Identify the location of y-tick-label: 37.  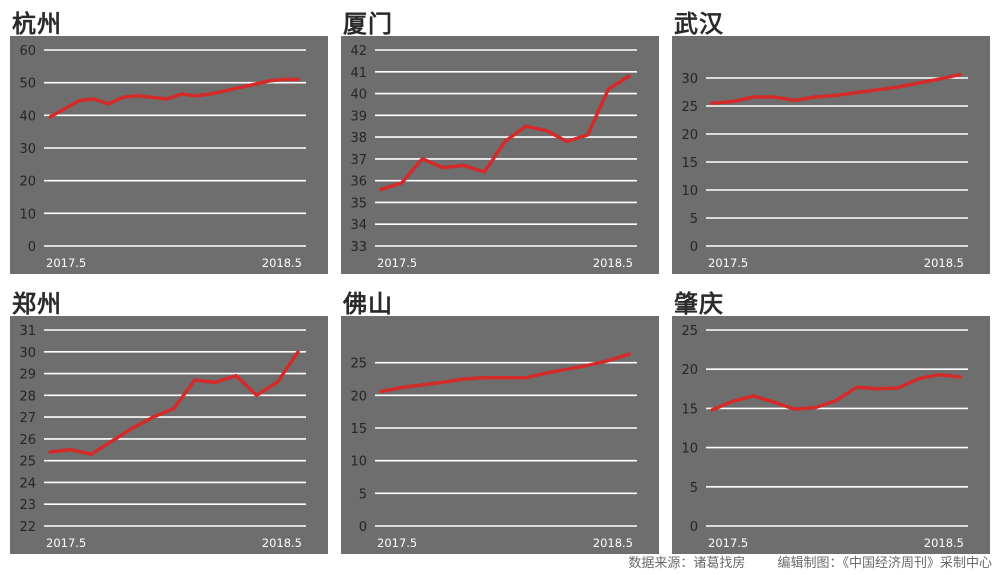
(358, 160).